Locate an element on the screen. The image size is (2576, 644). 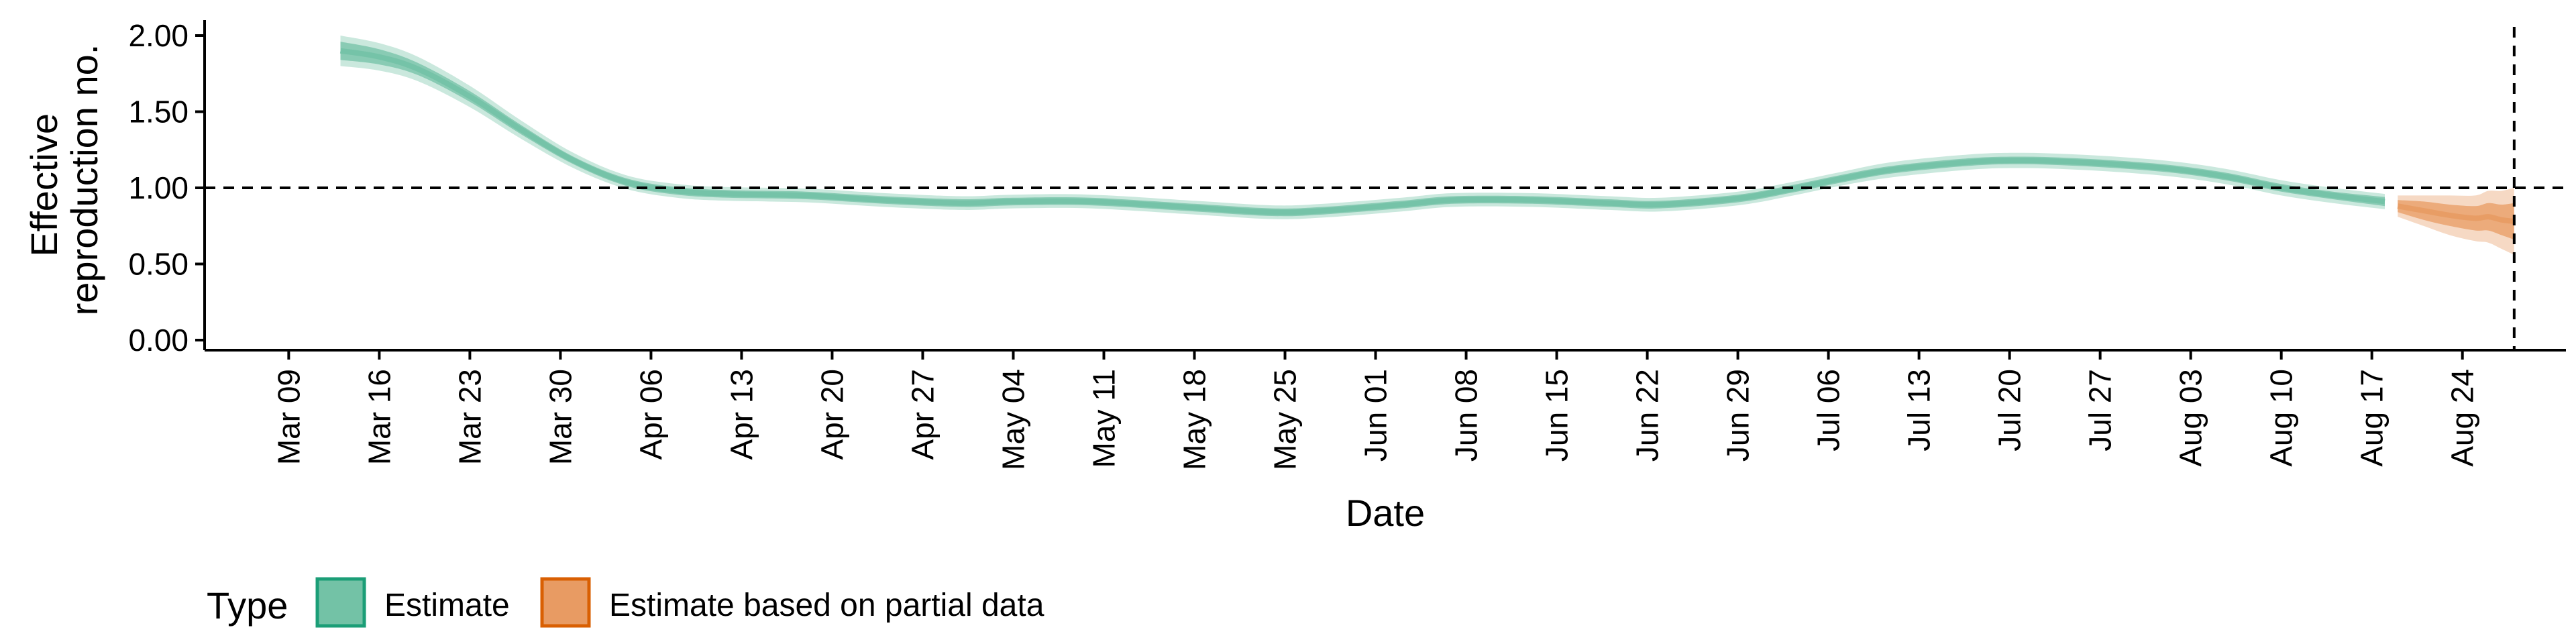
x-tick-label: May 18 is located at coordinates (1194, 419).